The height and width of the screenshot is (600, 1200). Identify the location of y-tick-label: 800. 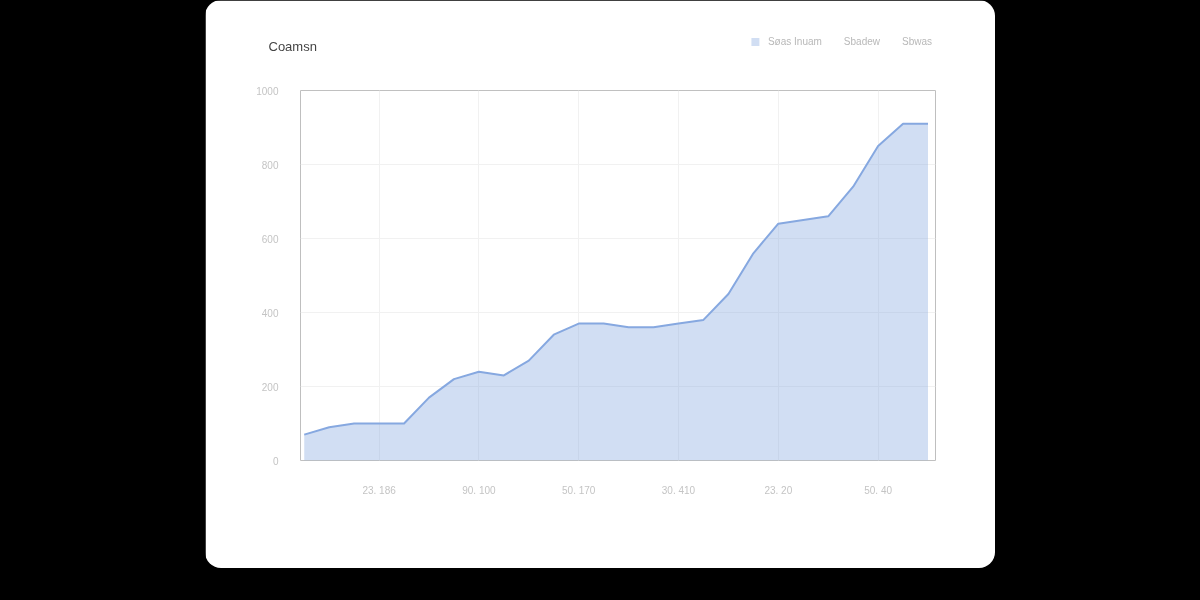
(270, 165).